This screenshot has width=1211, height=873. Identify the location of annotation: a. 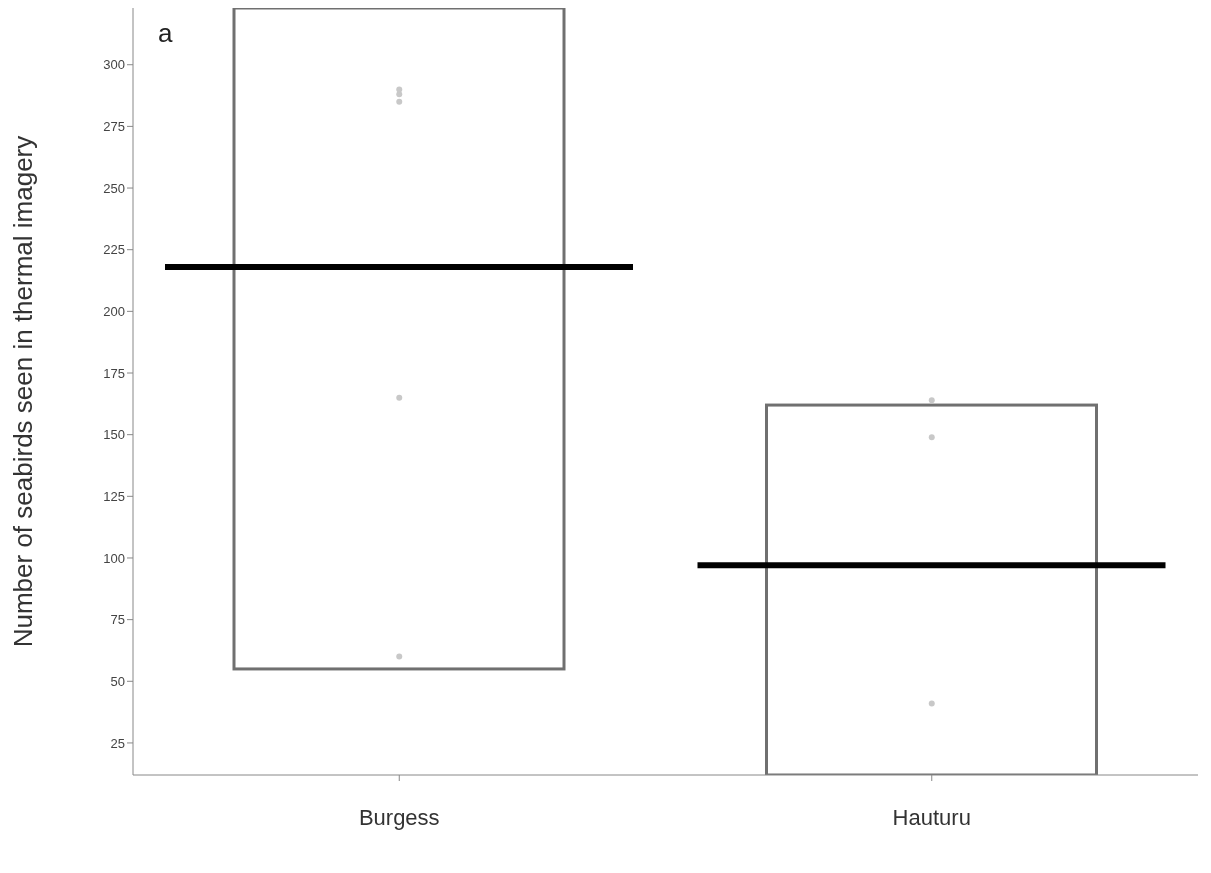
(165, 33).